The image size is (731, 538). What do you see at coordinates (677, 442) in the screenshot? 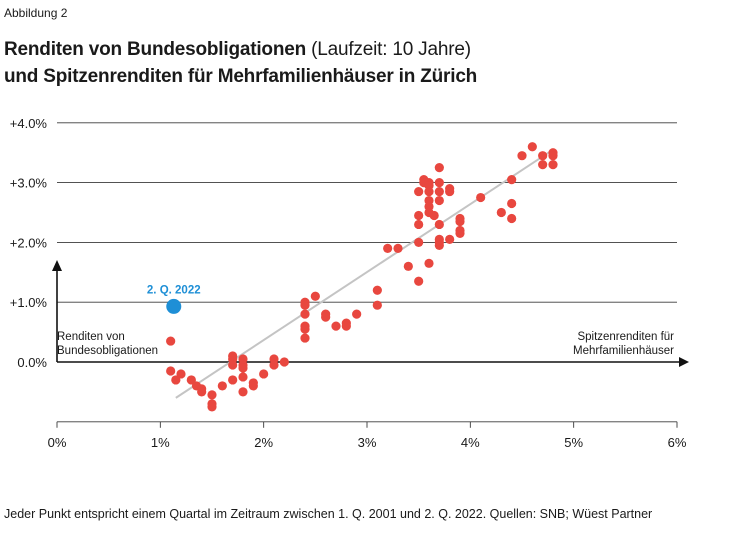
I see `x-tick-label: 6%` at bounding box center [677, 442].